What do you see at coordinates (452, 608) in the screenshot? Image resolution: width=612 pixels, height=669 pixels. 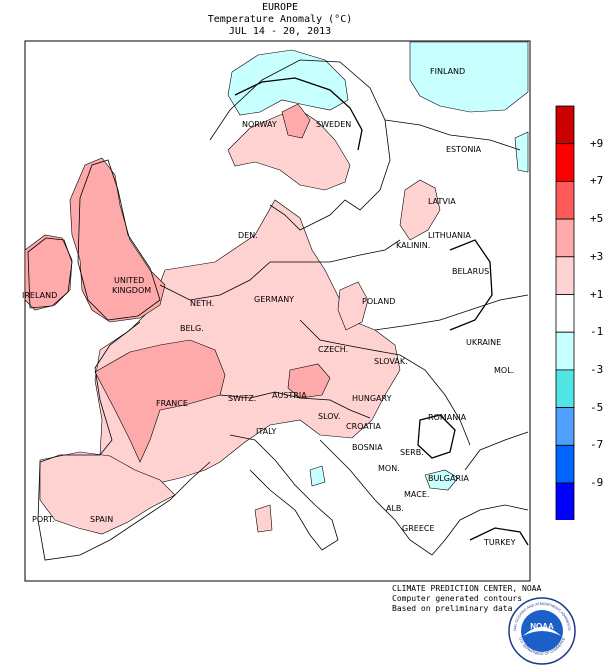 I see `credit-line2: Based on preliminary data` at bounding box center [452, 608].